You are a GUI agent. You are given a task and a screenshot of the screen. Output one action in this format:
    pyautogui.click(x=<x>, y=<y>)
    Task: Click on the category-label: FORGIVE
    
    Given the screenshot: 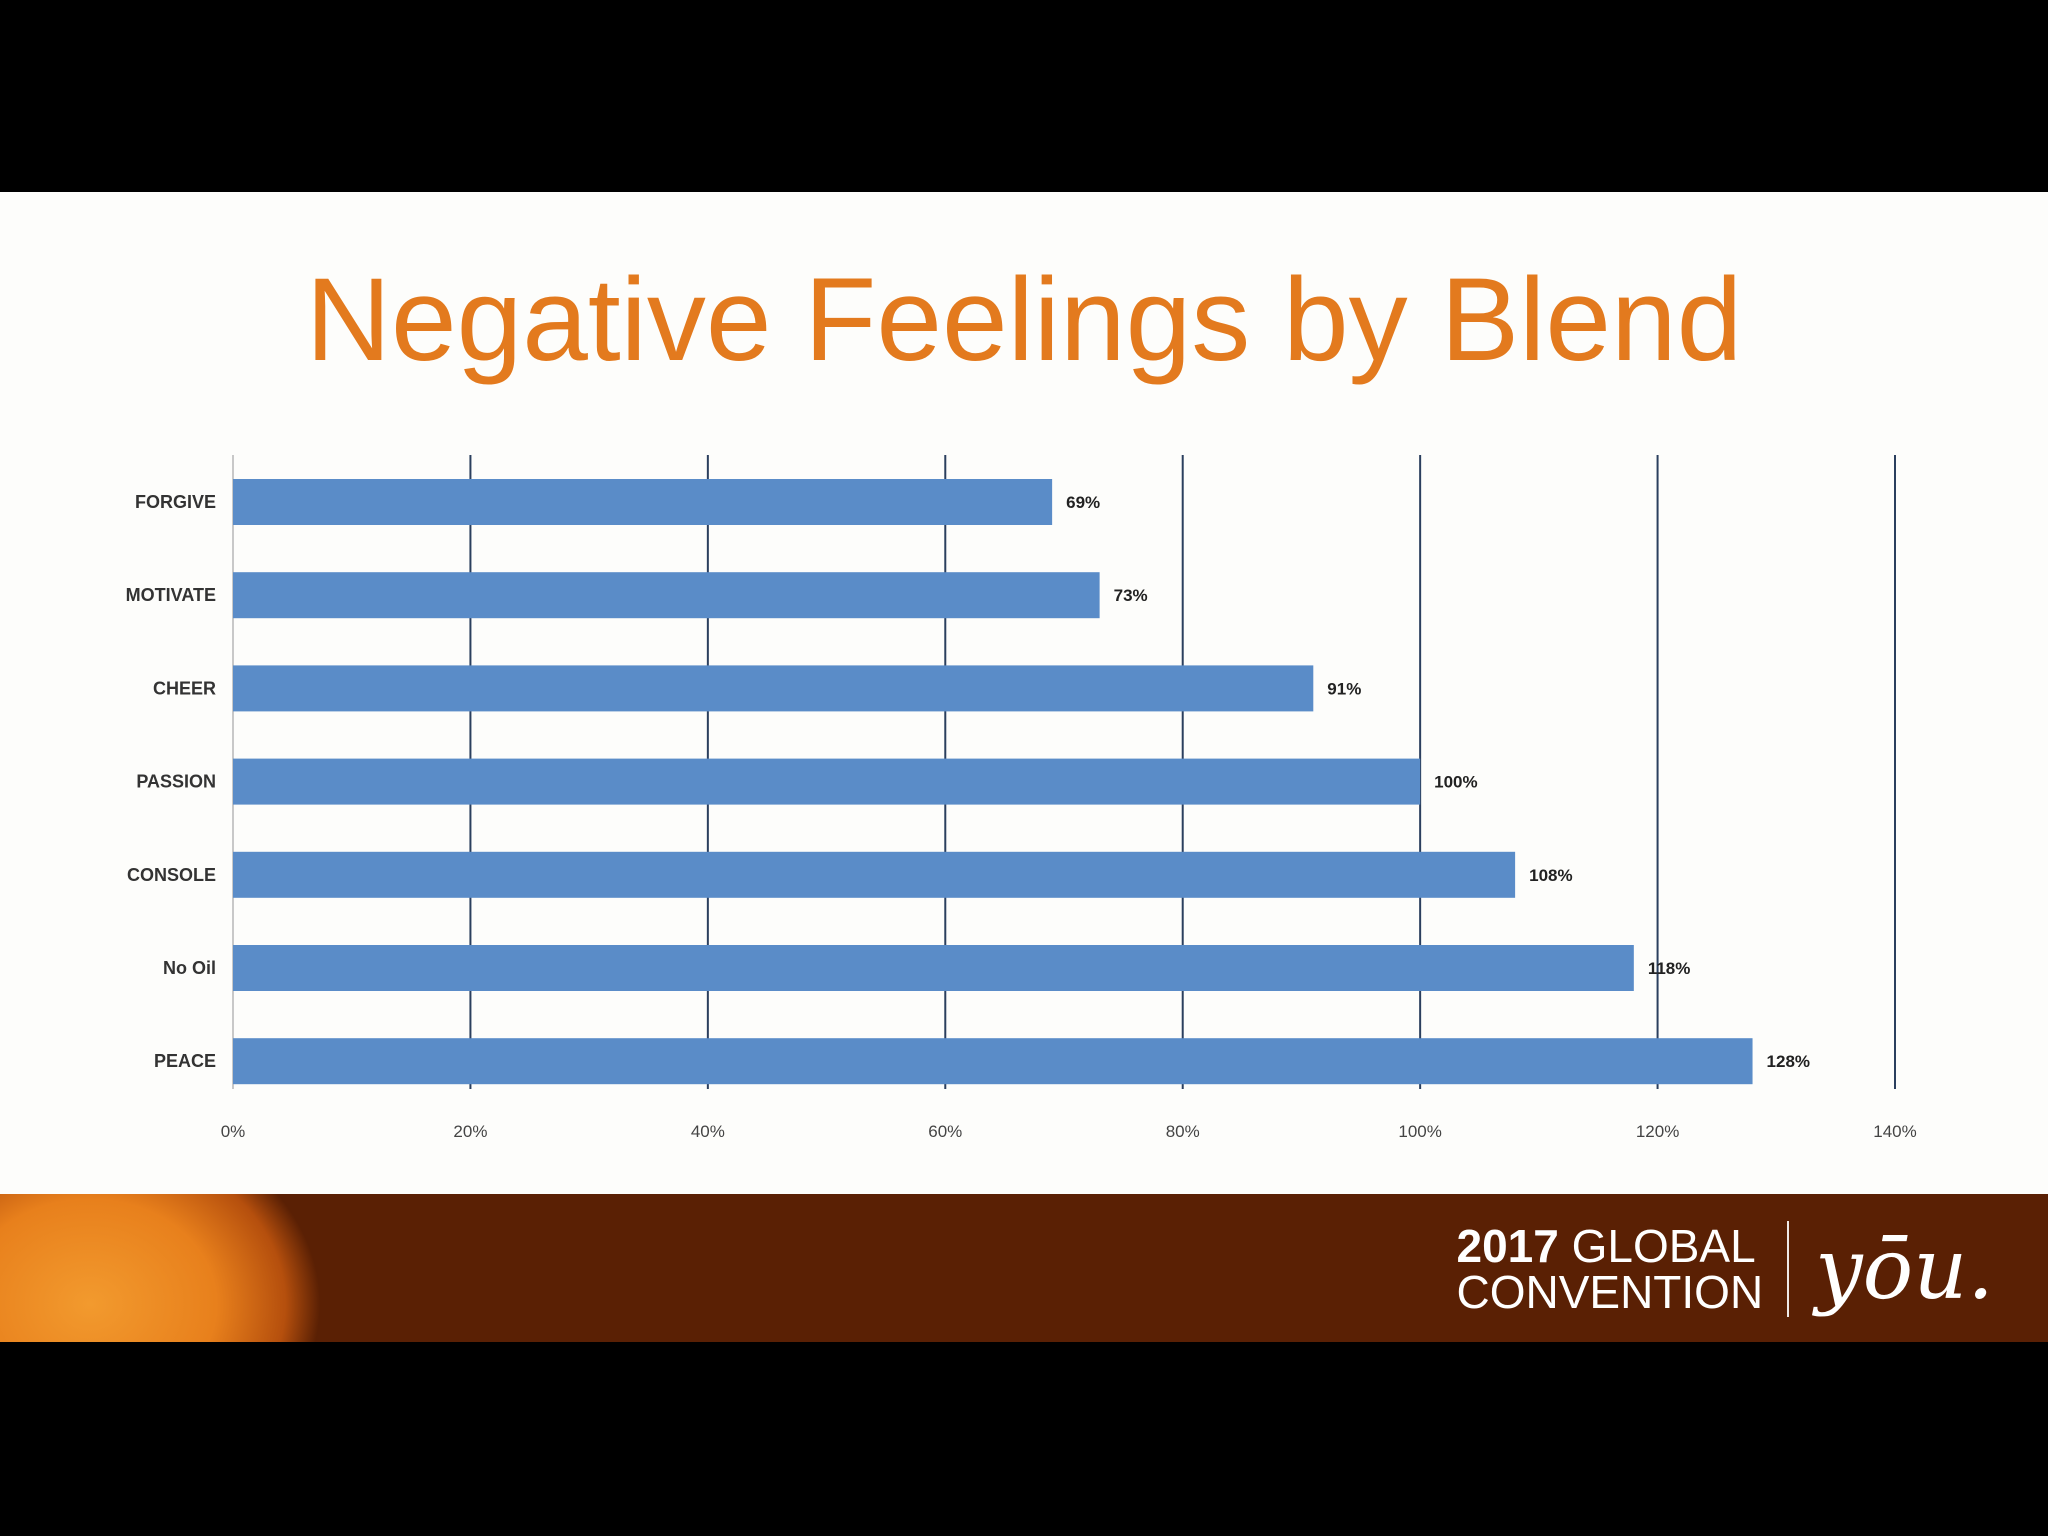 What is the action you would take?
    pyautogui.click(x=175, y=502)
    